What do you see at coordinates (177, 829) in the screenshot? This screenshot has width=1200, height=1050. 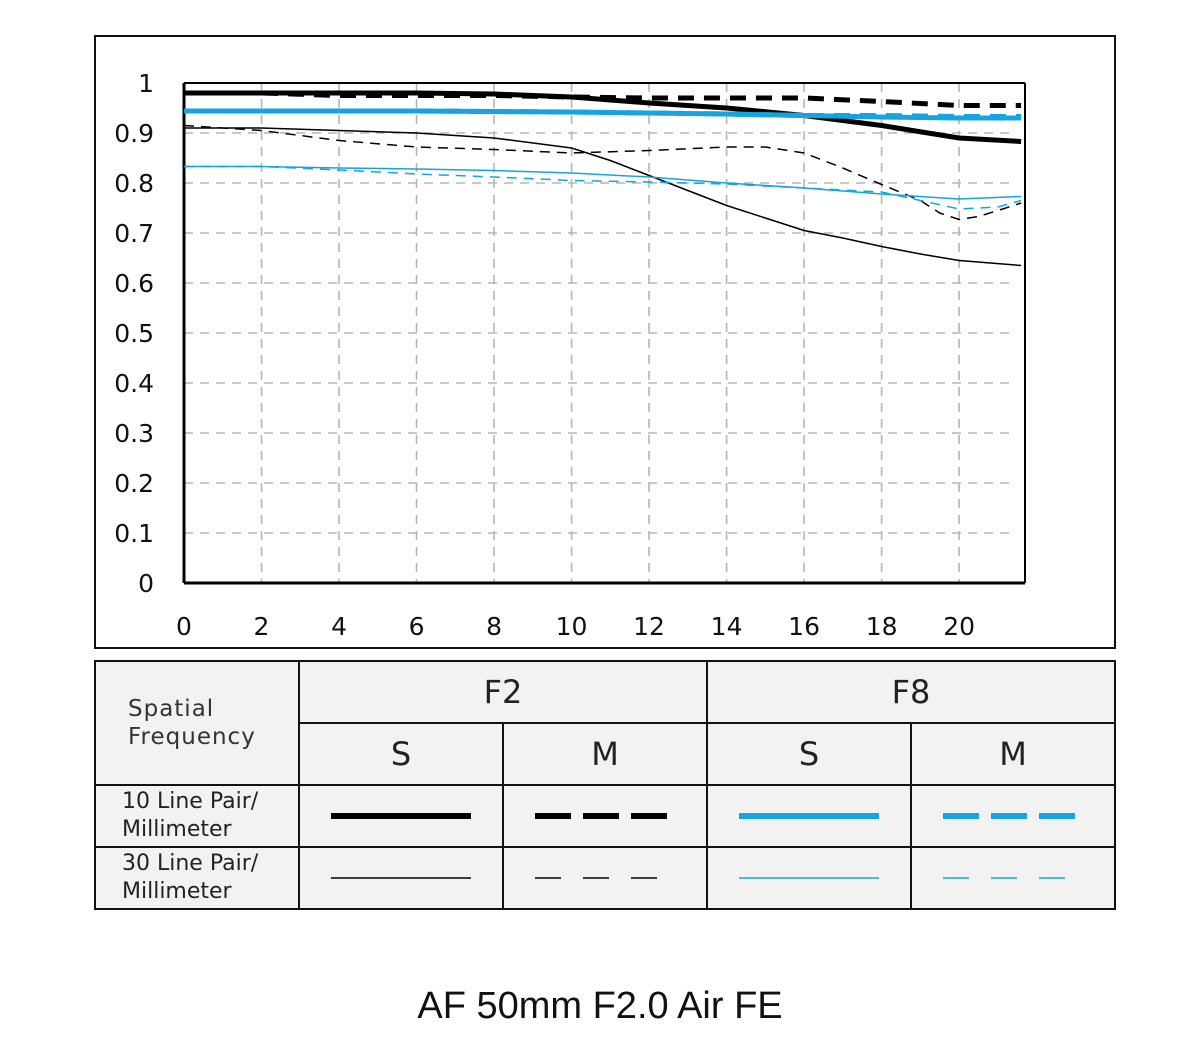 I see `legend-row-10lp-line2: Millimeter` at bounding box center [177, 829].